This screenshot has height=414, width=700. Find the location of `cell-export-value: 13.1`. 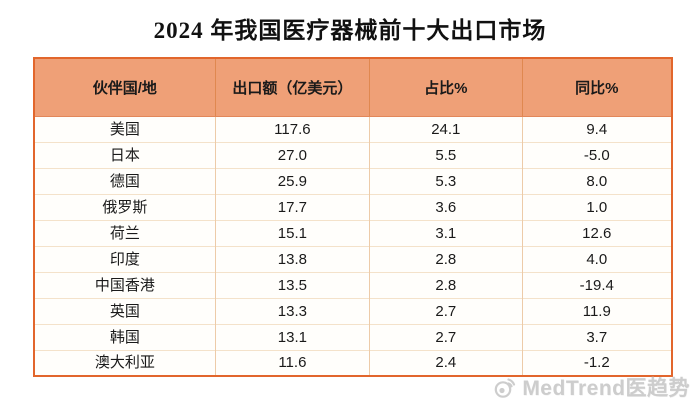

cell-export-value: 13.1 is located at coordinates (292, 336).